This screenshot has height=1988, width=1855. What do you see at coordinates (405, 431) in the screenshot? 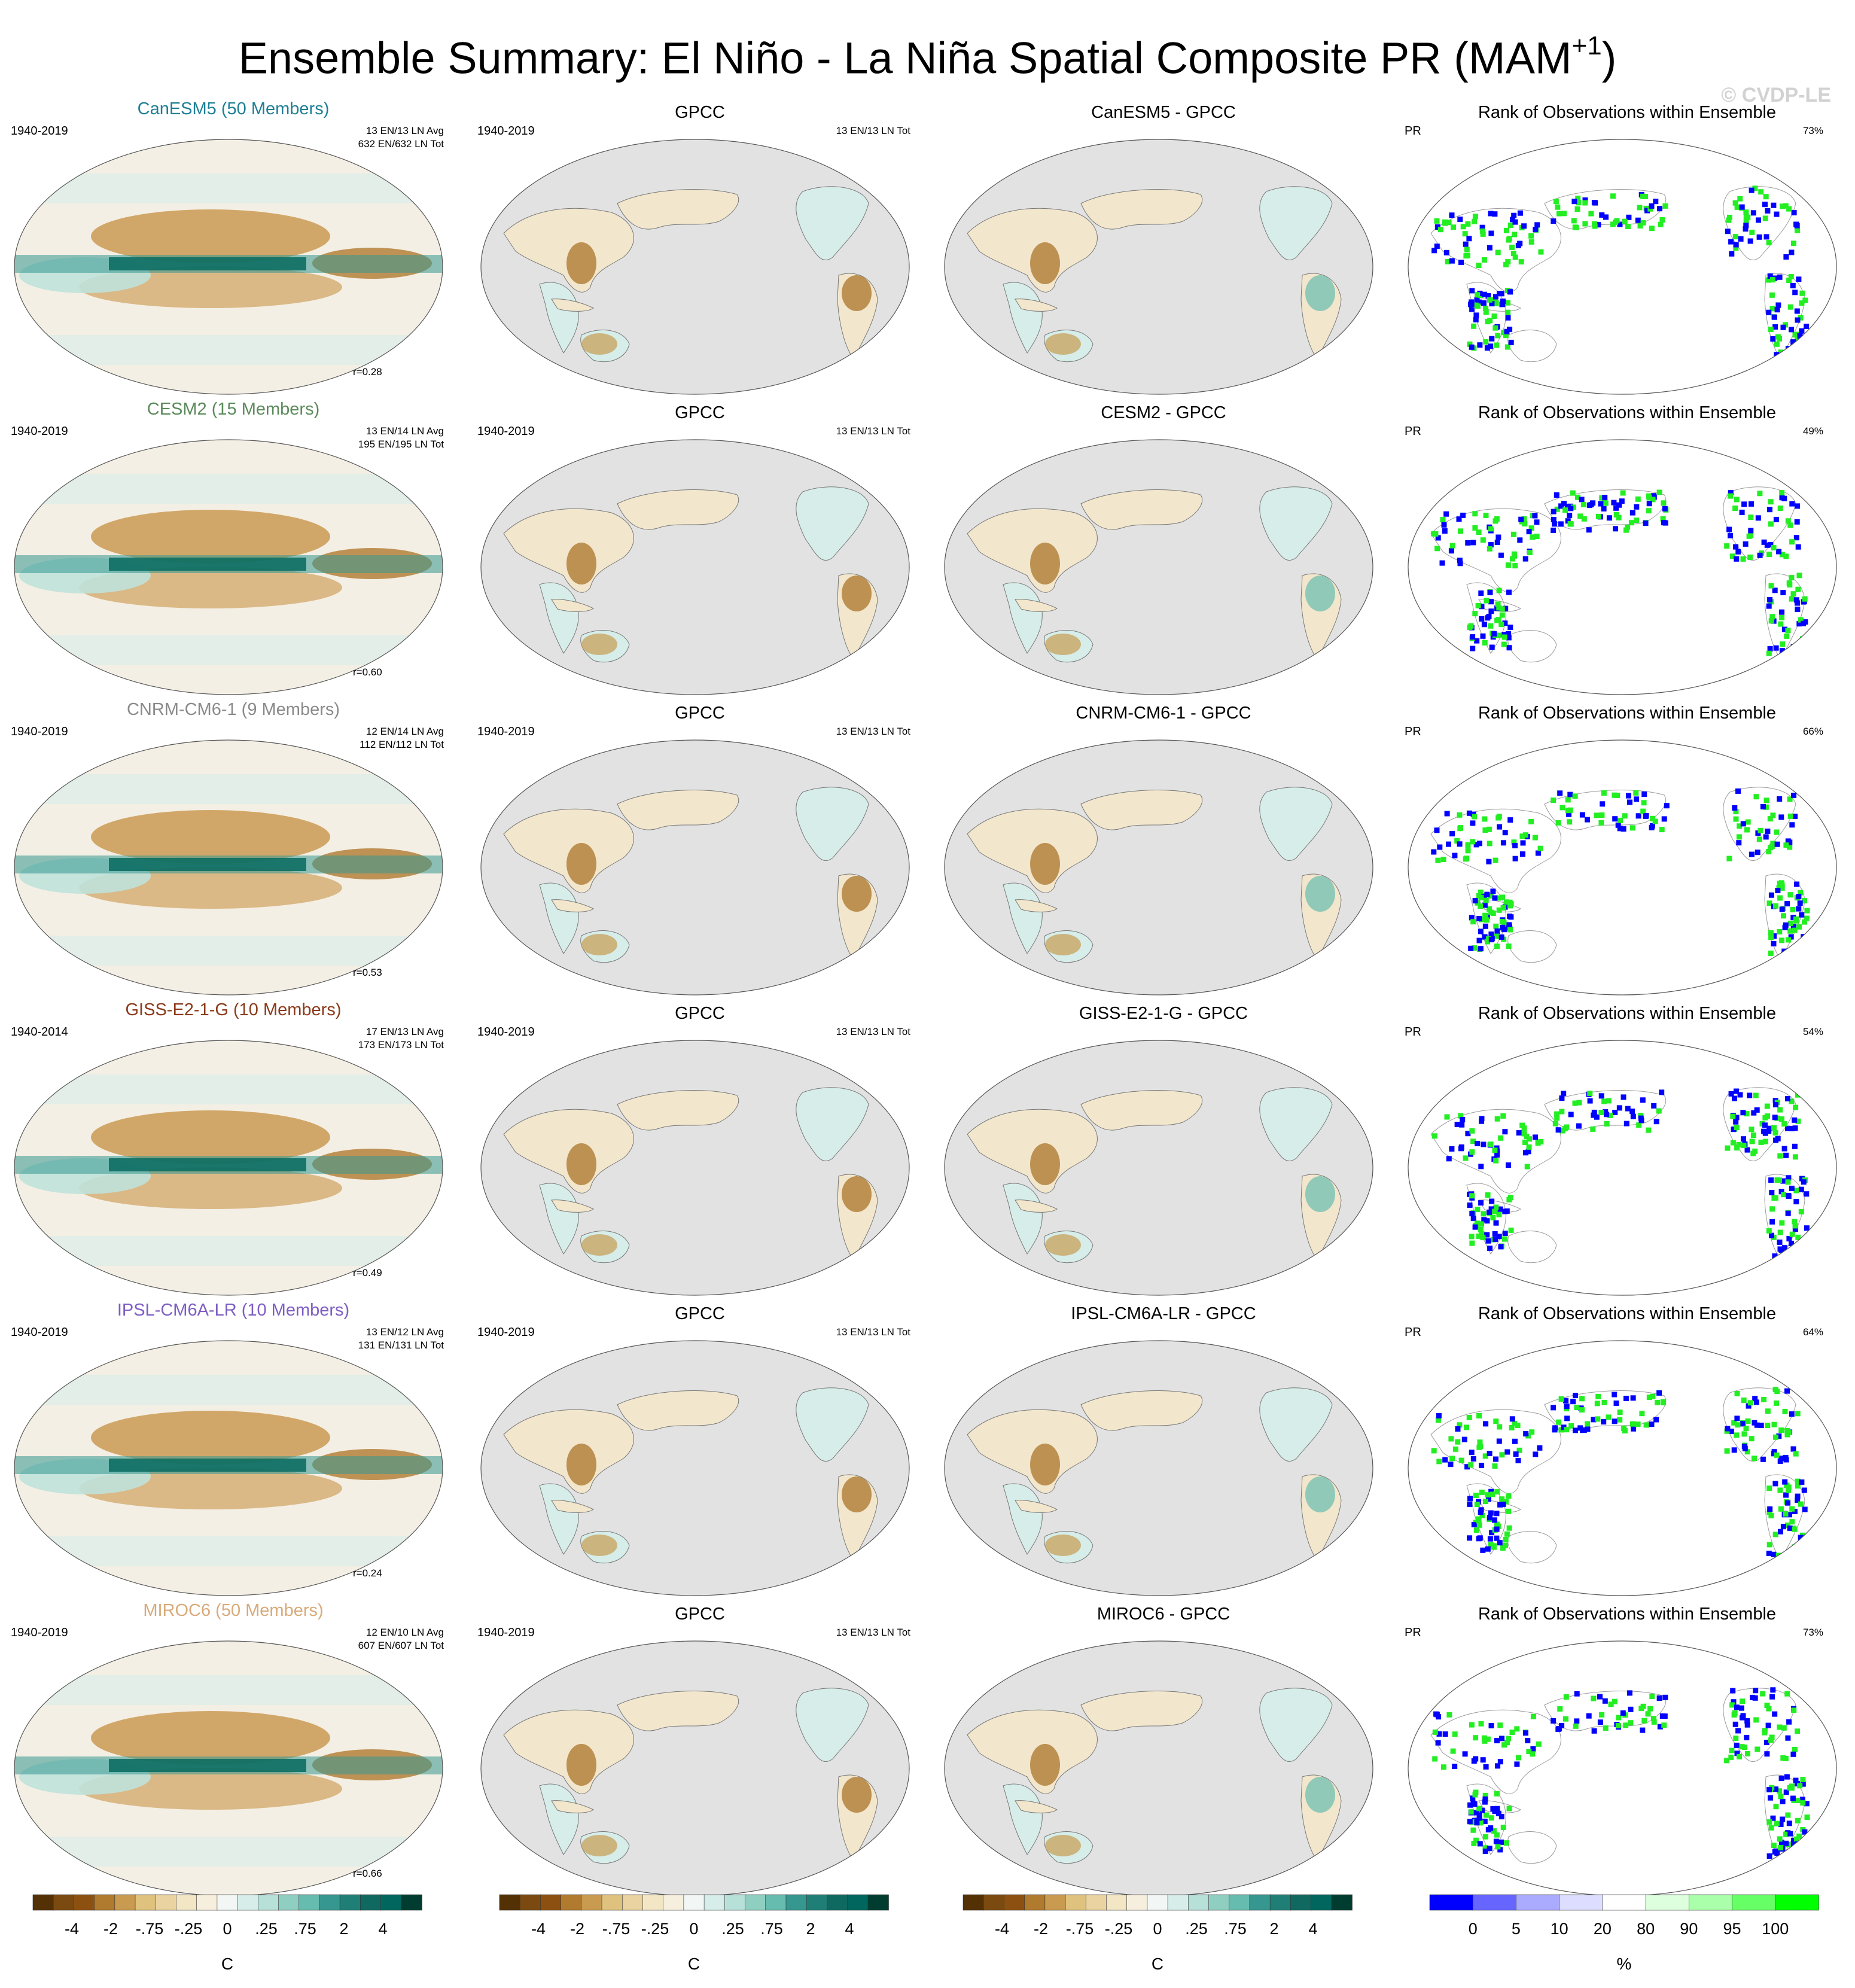
I see `avg-counts: 13 EN/14 LN Avg` at bounding box center [405, 431].